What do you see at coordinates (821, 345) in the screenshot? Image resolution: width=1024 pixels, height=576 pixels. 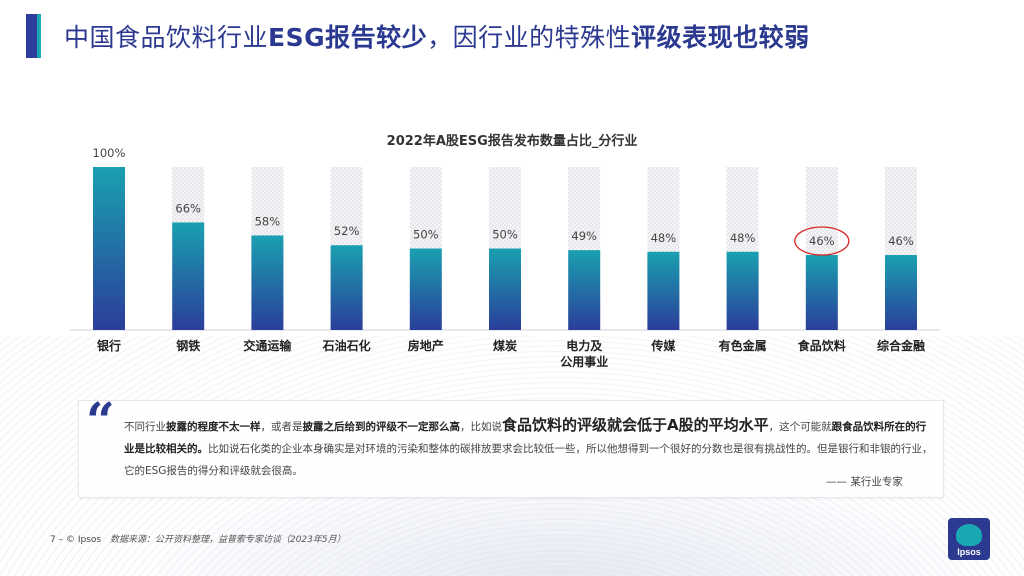 I see `category-label: 食品饮料` at bounding box center [821, 345].